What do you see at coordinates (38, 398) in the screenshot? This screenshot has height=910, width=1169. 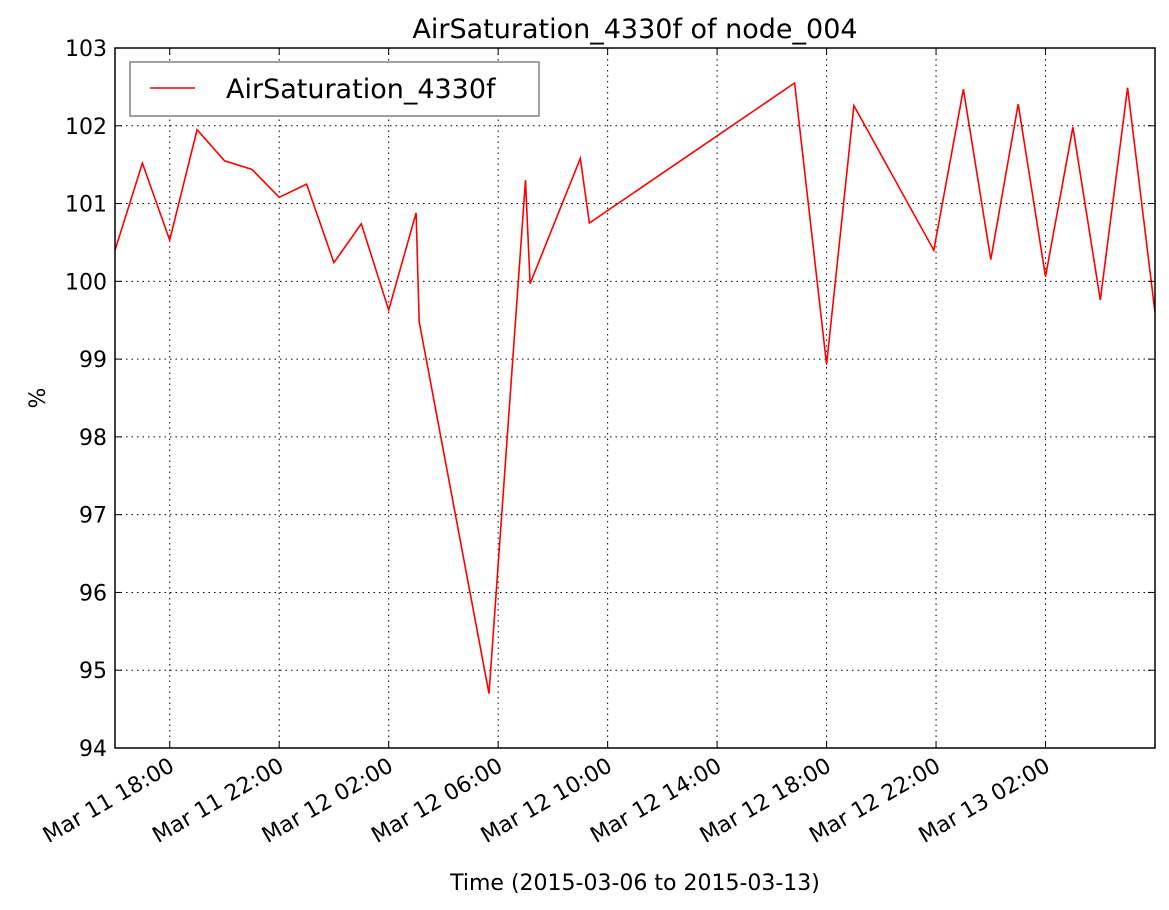 I see `y-axis-label: %` at bounding box center [38, 398].